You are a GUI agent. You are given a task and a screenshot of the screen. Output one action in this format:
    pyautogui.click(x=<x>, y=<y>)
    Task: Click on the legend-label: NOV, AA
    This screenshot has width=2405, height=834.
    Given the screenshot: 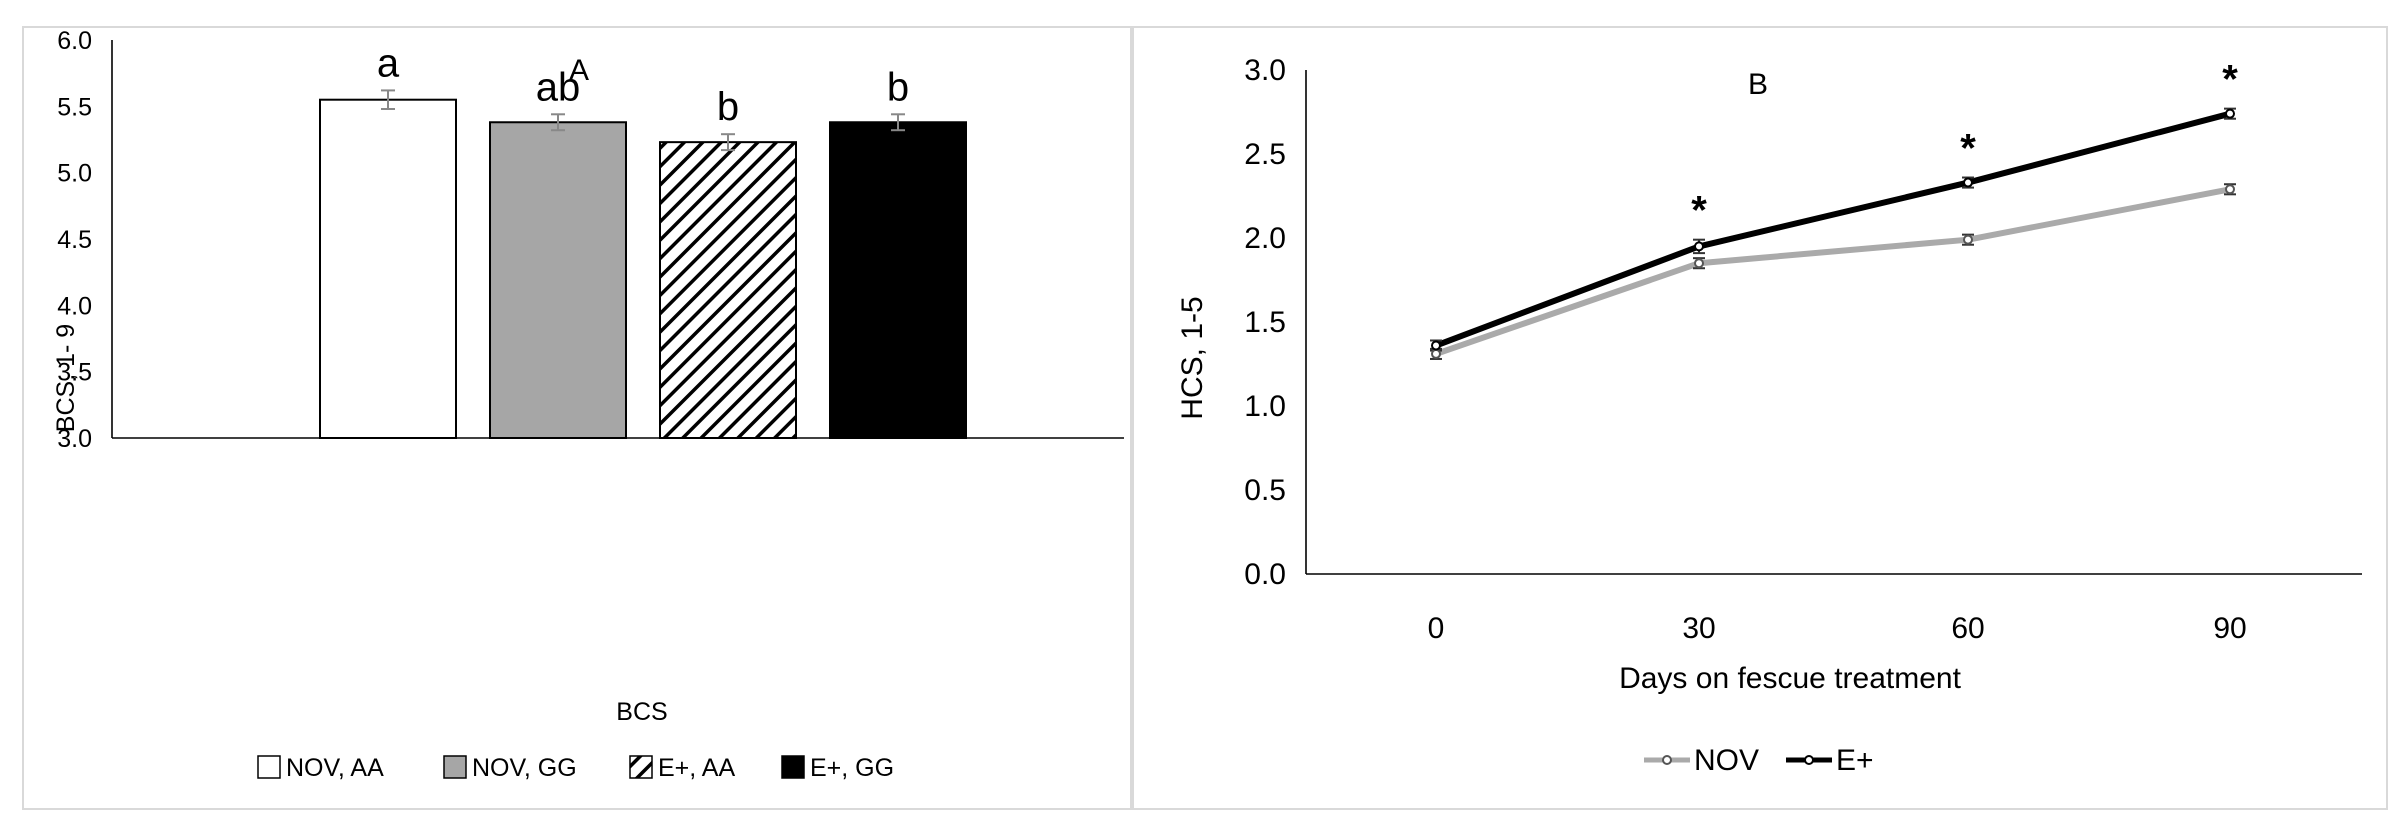 What is the action you would take?
    pyautogui.click(x=335, y=768)
    